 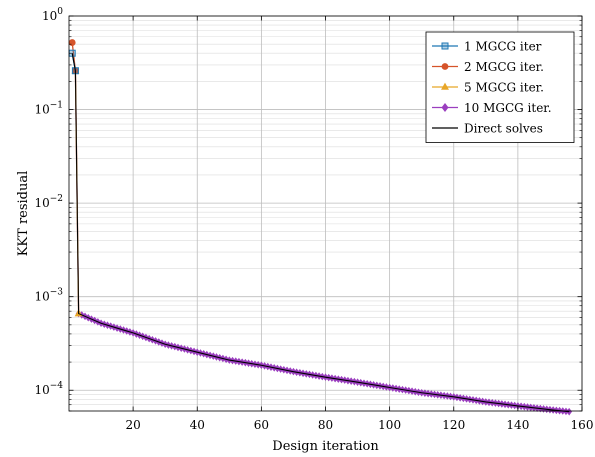 I want to click on legend-entry-label: 1 MGCG iter, so click(x=503, y=47).